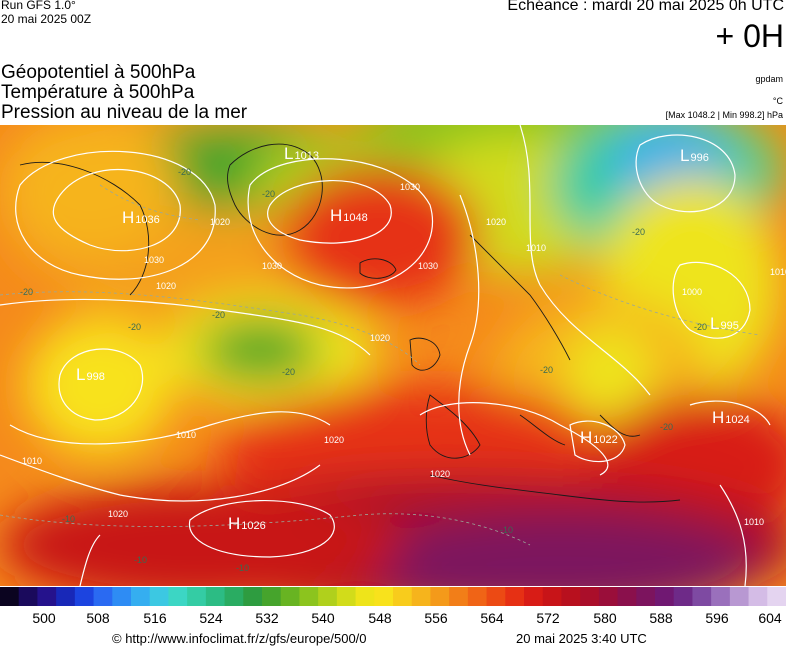 The width and height of the screenshot is (786, 648). What do you see at coordinates (380, 618) in the screenshot?
I see `color-scale-tick-label: 548` at bounding box center [380, 618].